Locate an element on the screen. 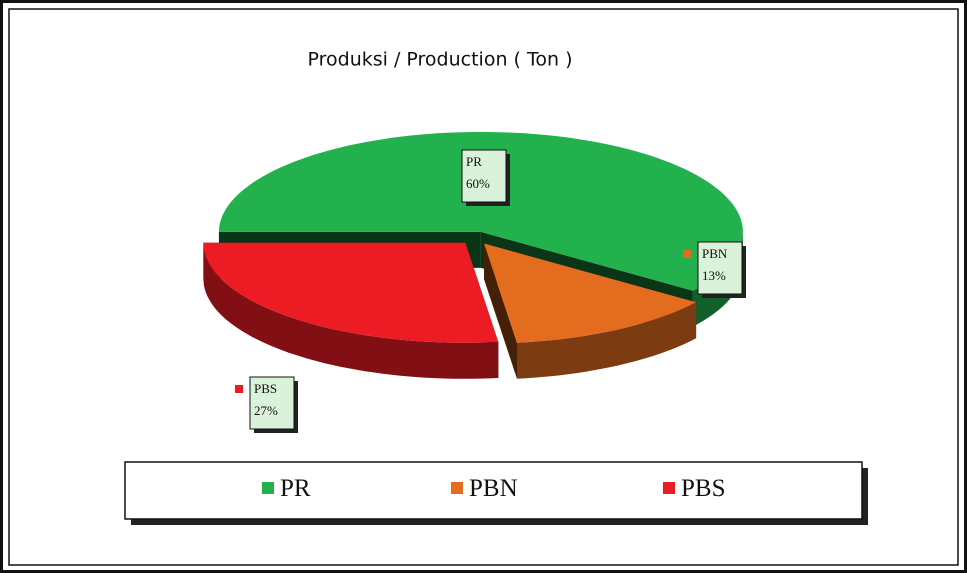 The height and width of the screenshot is (573, 967). data-label-name: PBS is located at coordinates (265, 388).